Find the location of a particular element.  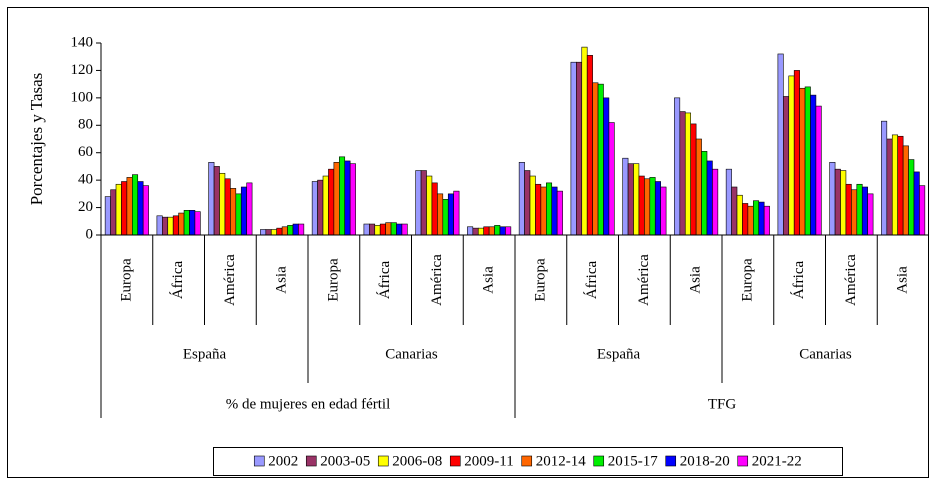

legend-label: 2002 is located at coordinates (283, 461).